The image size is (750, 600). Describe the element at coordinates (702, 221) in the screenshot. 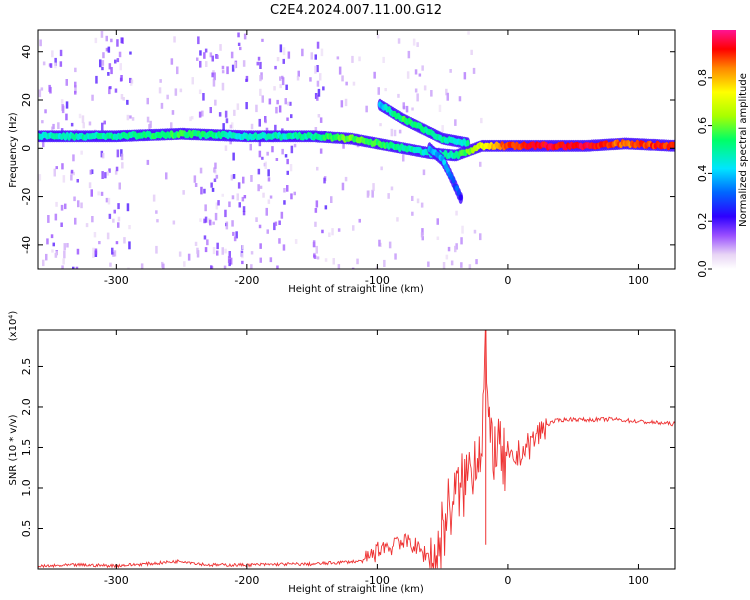

I see `colorbar-tick-label: 0.2` at that location.